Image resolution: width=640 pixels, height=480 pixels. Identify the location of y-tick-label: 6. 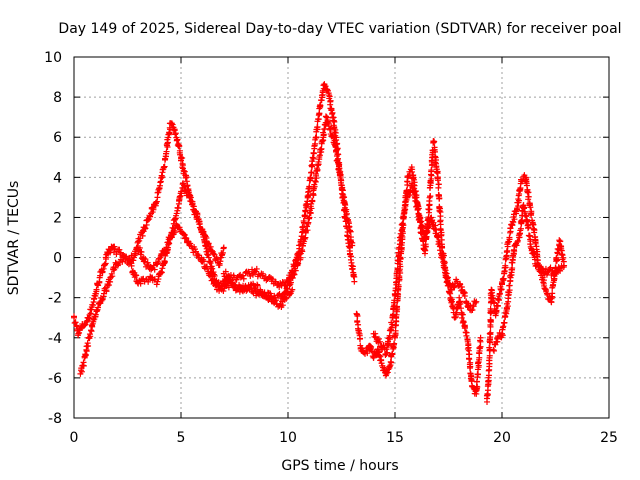
(57, 138).